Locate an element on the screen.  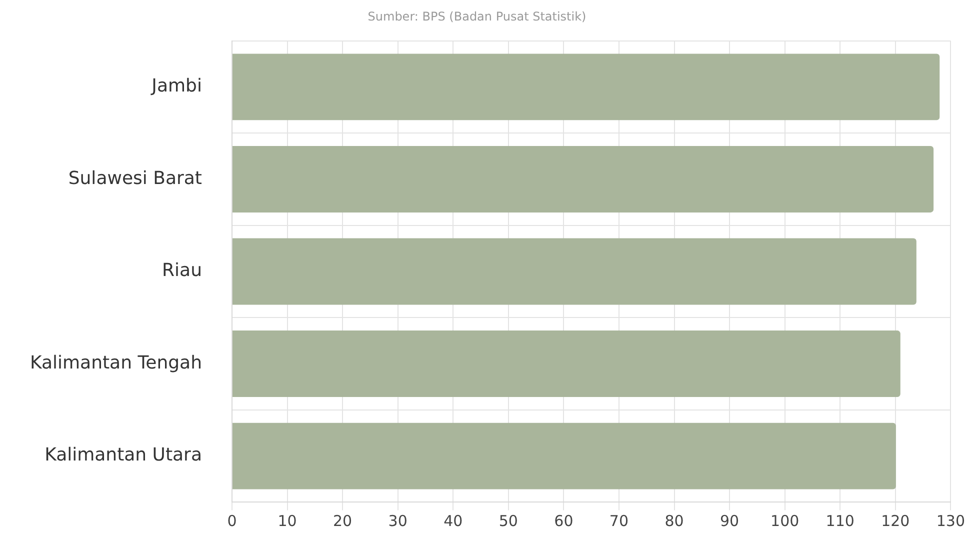
y-tick-label: Kalimantan Utara is located at coordinates (123, 455).